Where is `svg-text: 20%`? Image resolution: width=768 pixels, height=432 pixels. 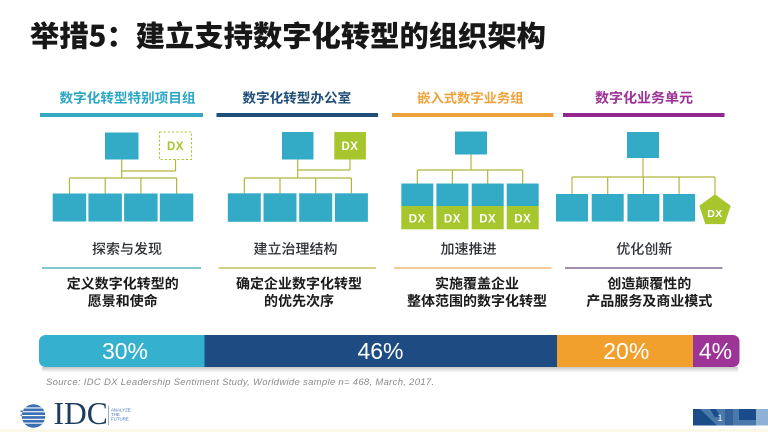 svg-text: 20% is located at coordinates (626, 351).